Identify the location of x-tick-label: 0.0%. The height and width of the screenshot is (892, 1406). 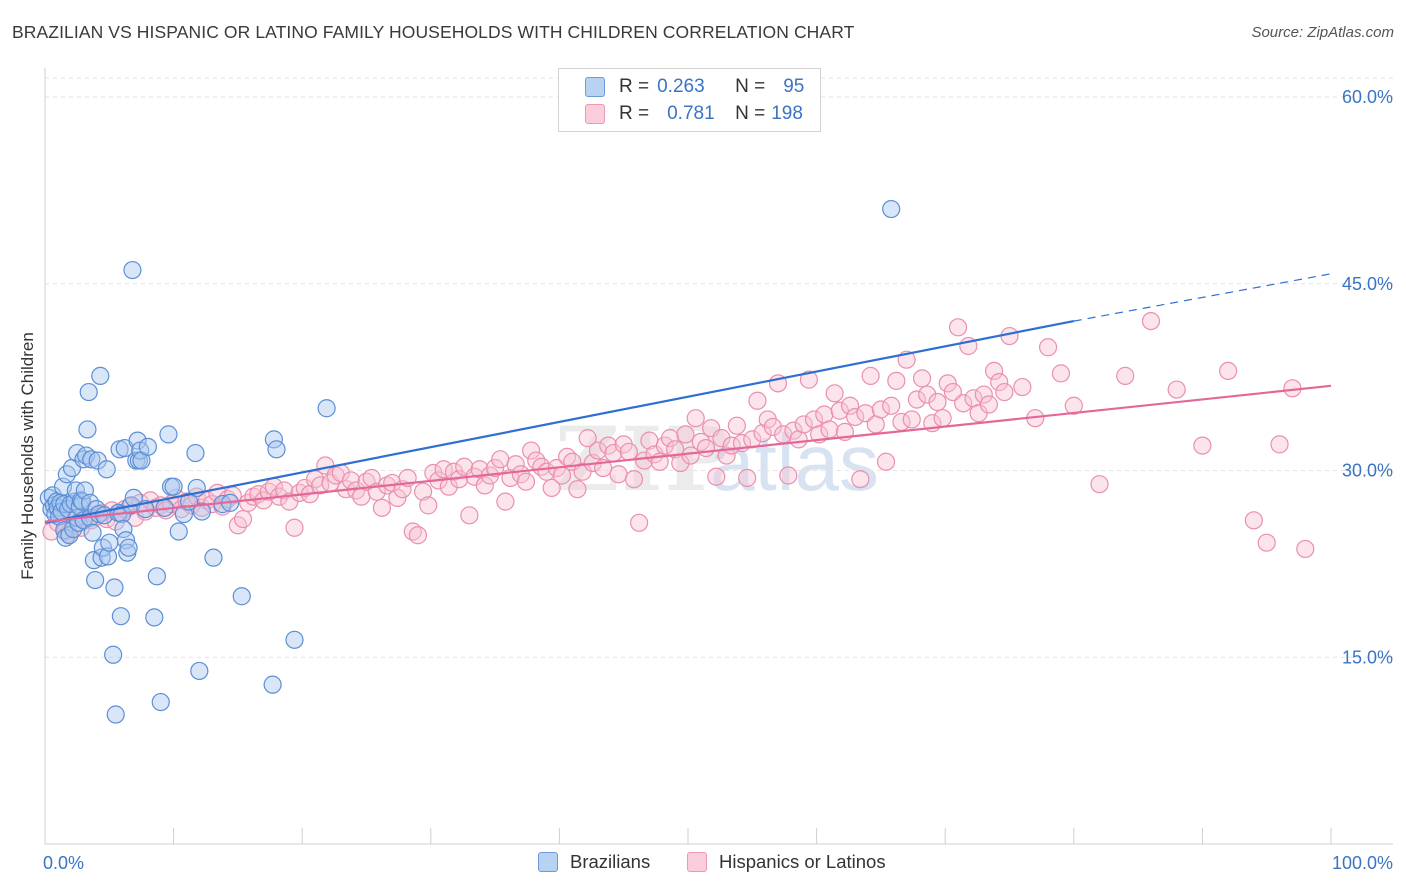
(63, 863).